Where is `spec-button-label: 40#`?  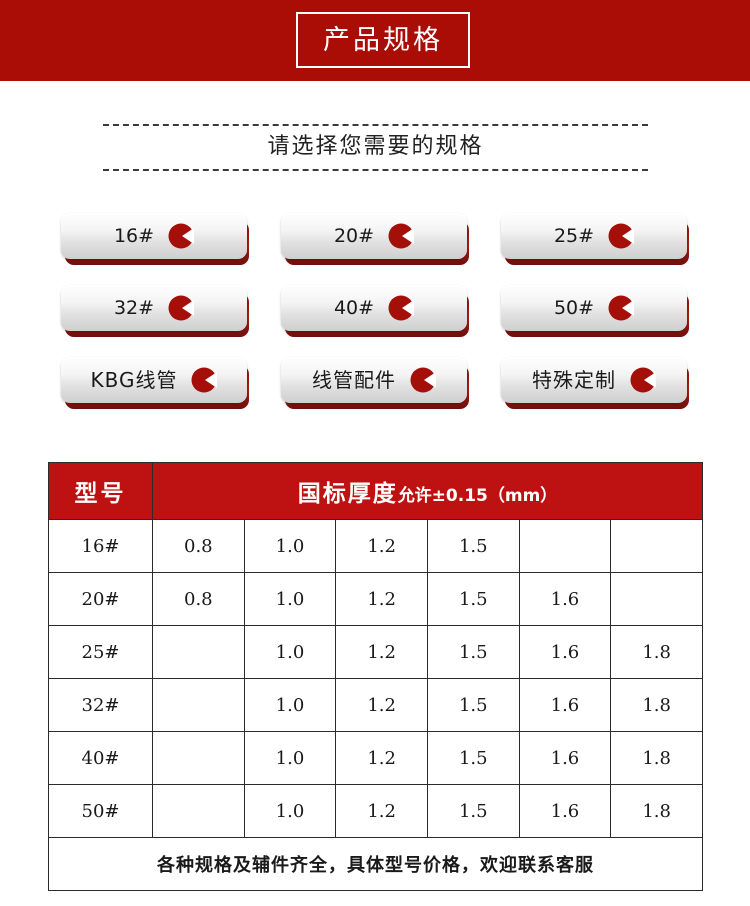 spec-button-label: 40# is located at coordinates (354, 307).